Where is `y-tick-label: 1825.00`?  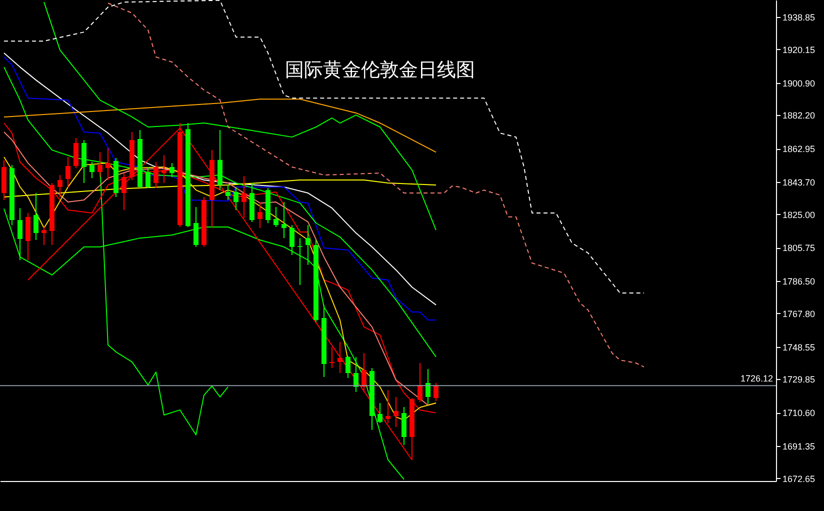
y-tick-label: 1825.00 is located at coordinates (799, 215).